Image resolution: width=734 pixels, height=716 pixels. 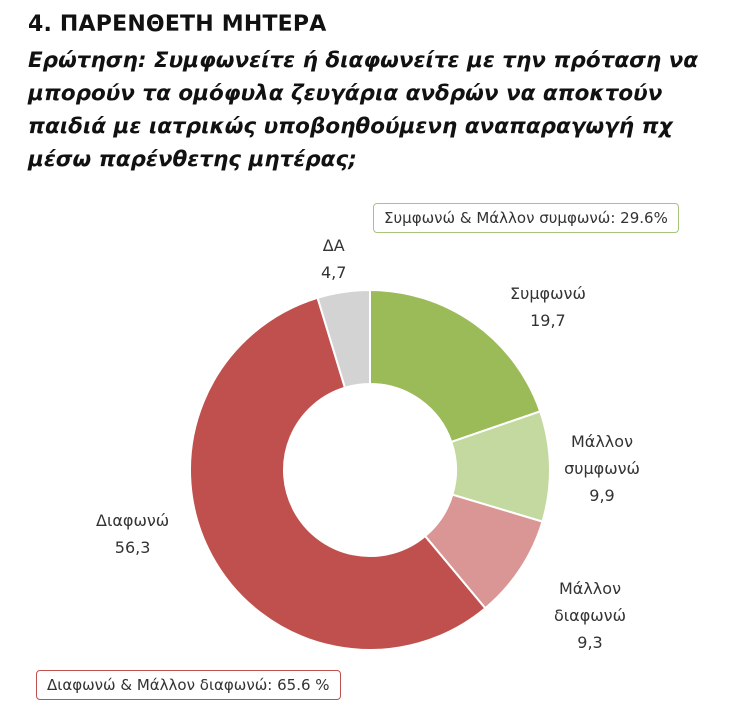 I want to click on chart-title: 4. ΠΑΡΕΝΘΕΤΗ ΜΗΤΕΡΑ, so click(x=177, y=24).